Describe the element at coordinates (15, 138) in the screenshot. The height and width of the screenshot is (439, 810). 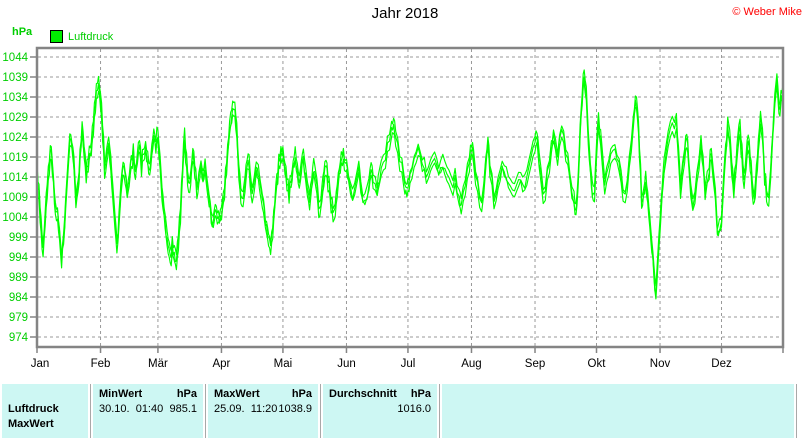
I see `y-tick-label: 1024` at that location.